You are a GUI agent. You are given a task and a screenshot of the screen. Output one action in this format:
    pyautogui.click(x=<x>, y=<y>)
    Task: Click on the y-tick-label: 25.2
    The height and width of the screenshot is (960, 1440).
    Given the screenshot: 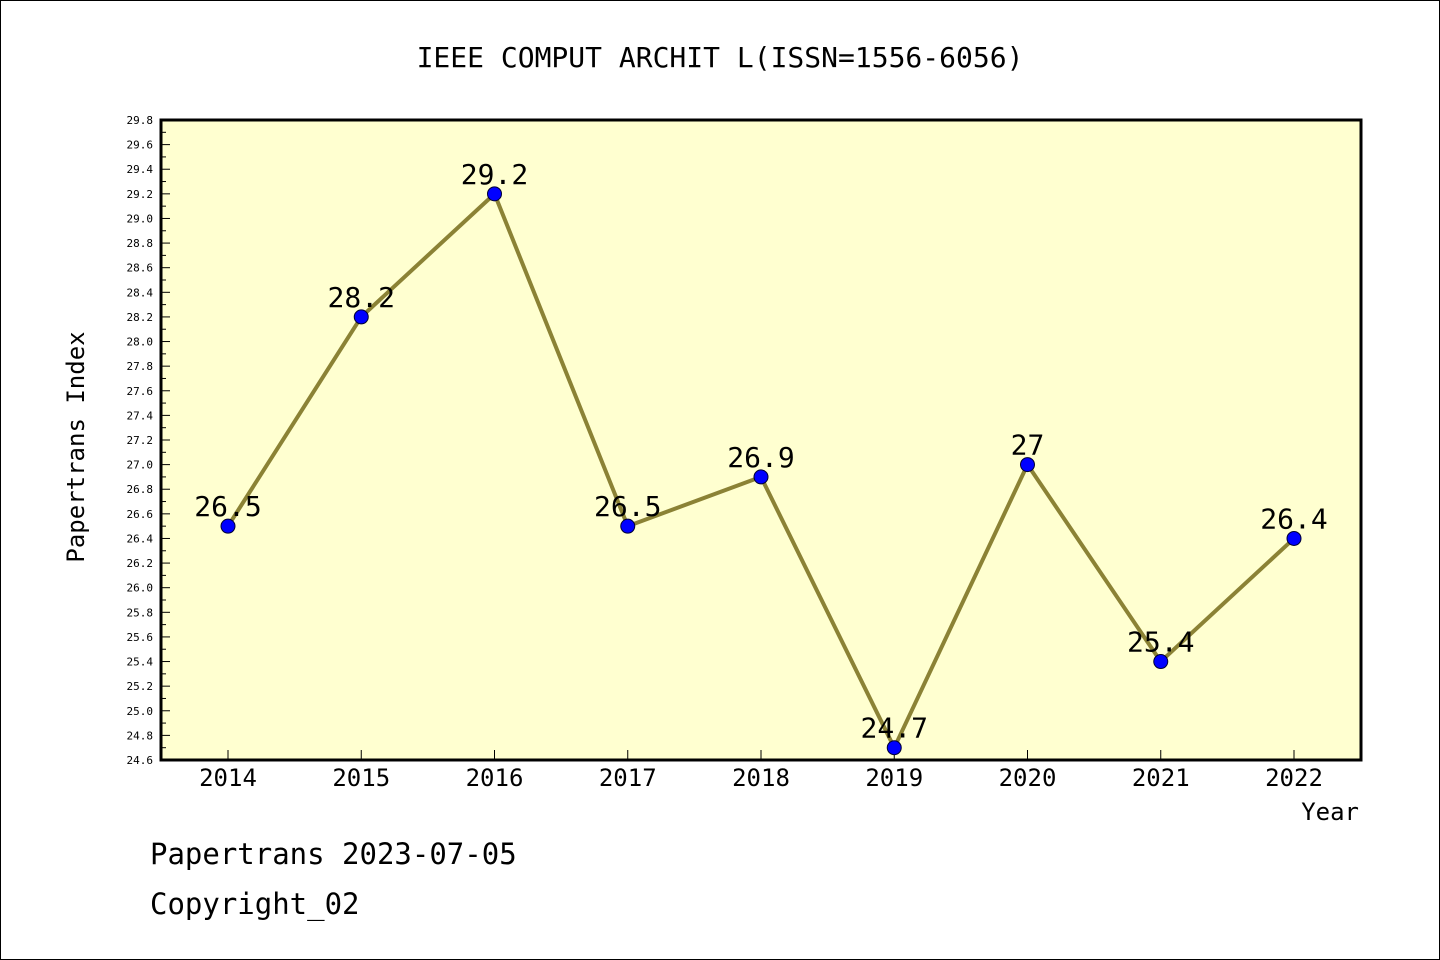 What is the action you would take?
    pyautogui.click(x=140, y=686)
    